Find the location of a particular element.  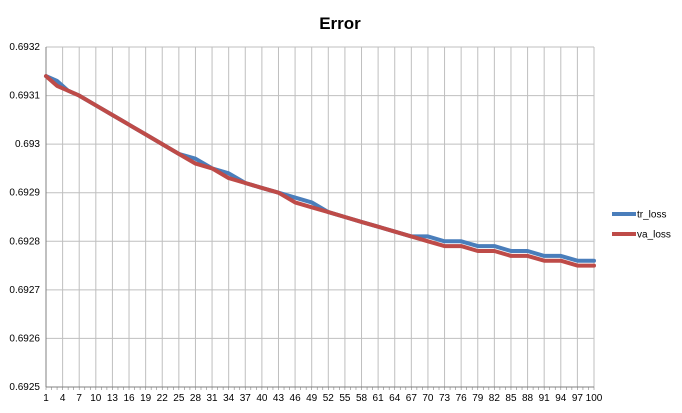

y-tick-label: 0.6929 is located at coordinates (24, 193).